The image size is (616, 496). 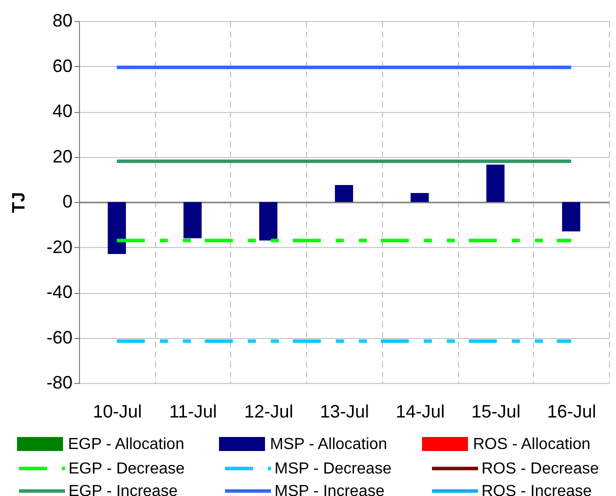 I want to click on legend-label: EGP - Decrease, so click(x=126, y=469).